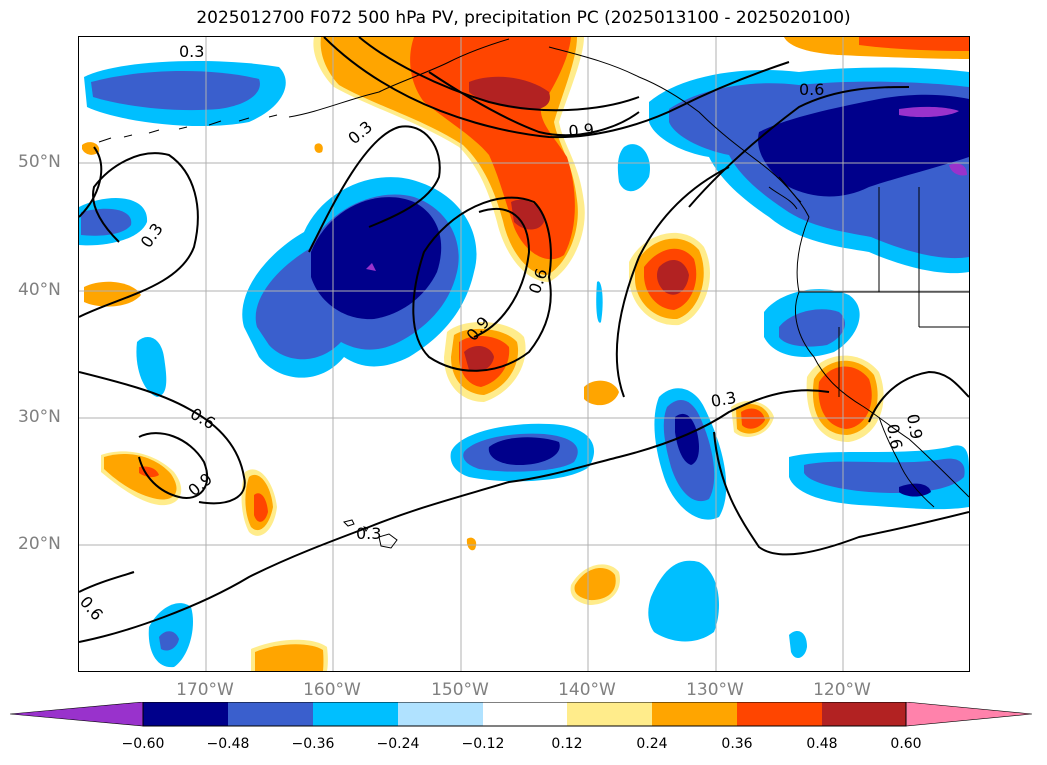 The image size is (1047, 765). Describe the element at coordinates (884, 292) in the screenshot. I see `state-border` at that location.